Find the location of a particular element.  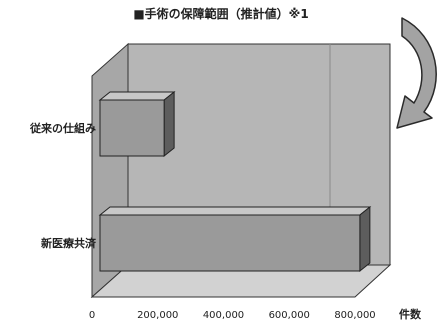

x-tick-label: 0 is located at coordinates (92, 315).